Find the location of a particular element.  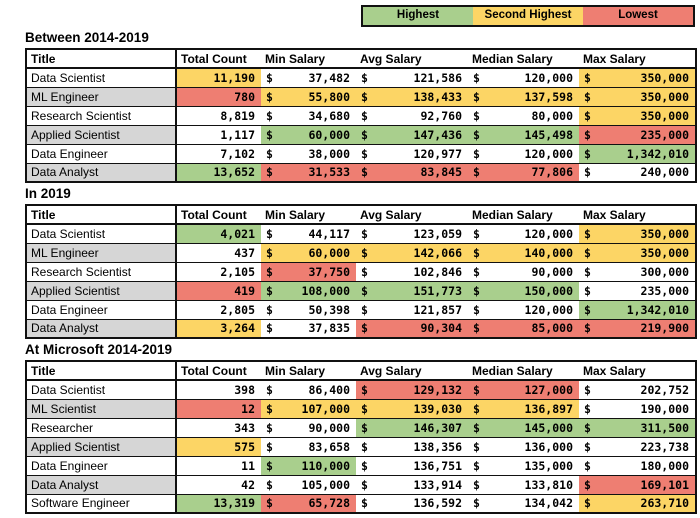

total-count-cell: 4,021 is located at coordinates (218, 233).